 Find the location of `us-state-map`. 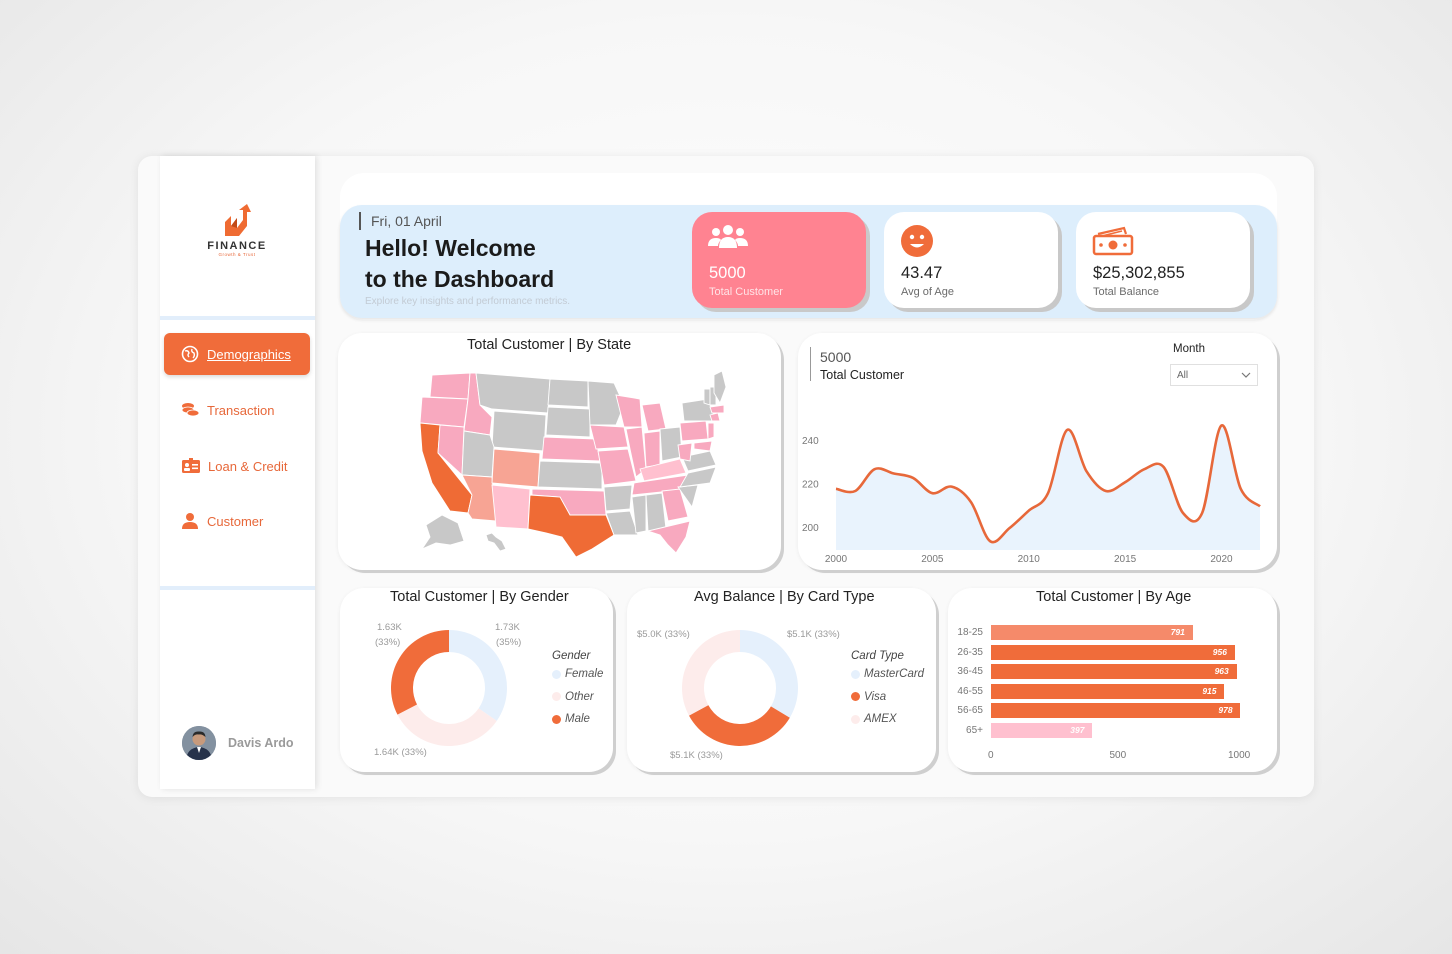

us-state-map is located at coordinates (570, 462).